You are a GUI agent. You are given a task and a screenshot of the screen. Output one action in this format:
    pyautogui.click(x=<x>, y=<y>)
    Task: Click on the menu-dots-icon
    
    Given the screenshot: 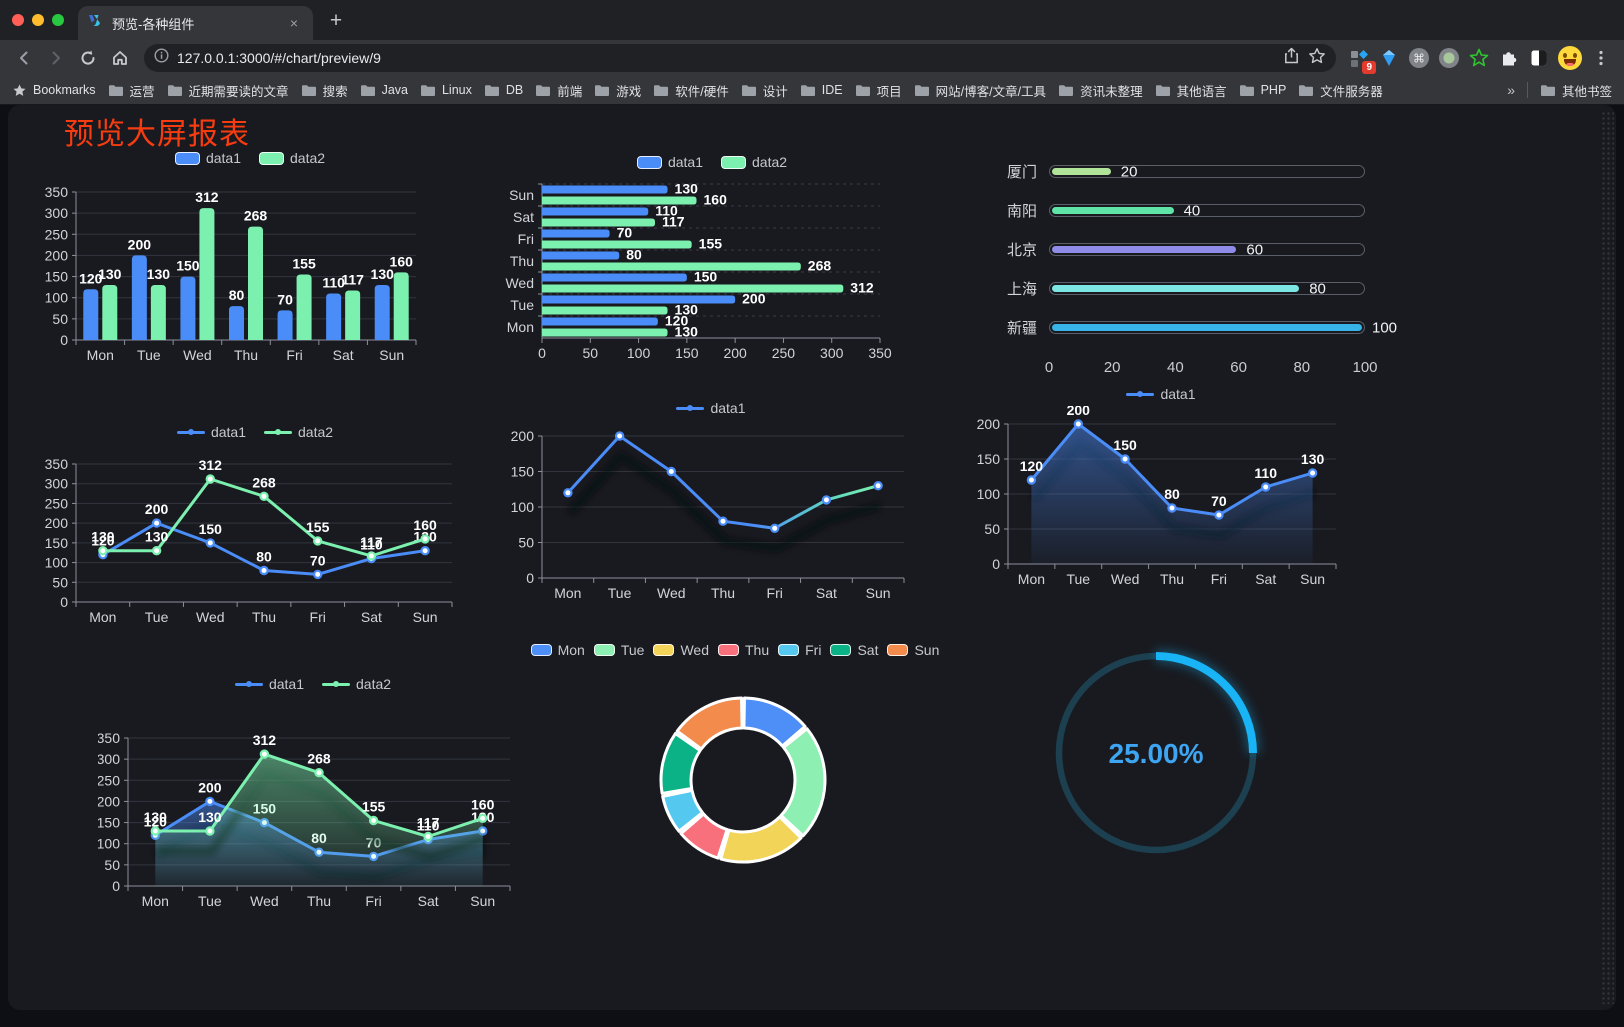 What is the action you would take?
    pyautogui.click(x=1601, y=58)
    